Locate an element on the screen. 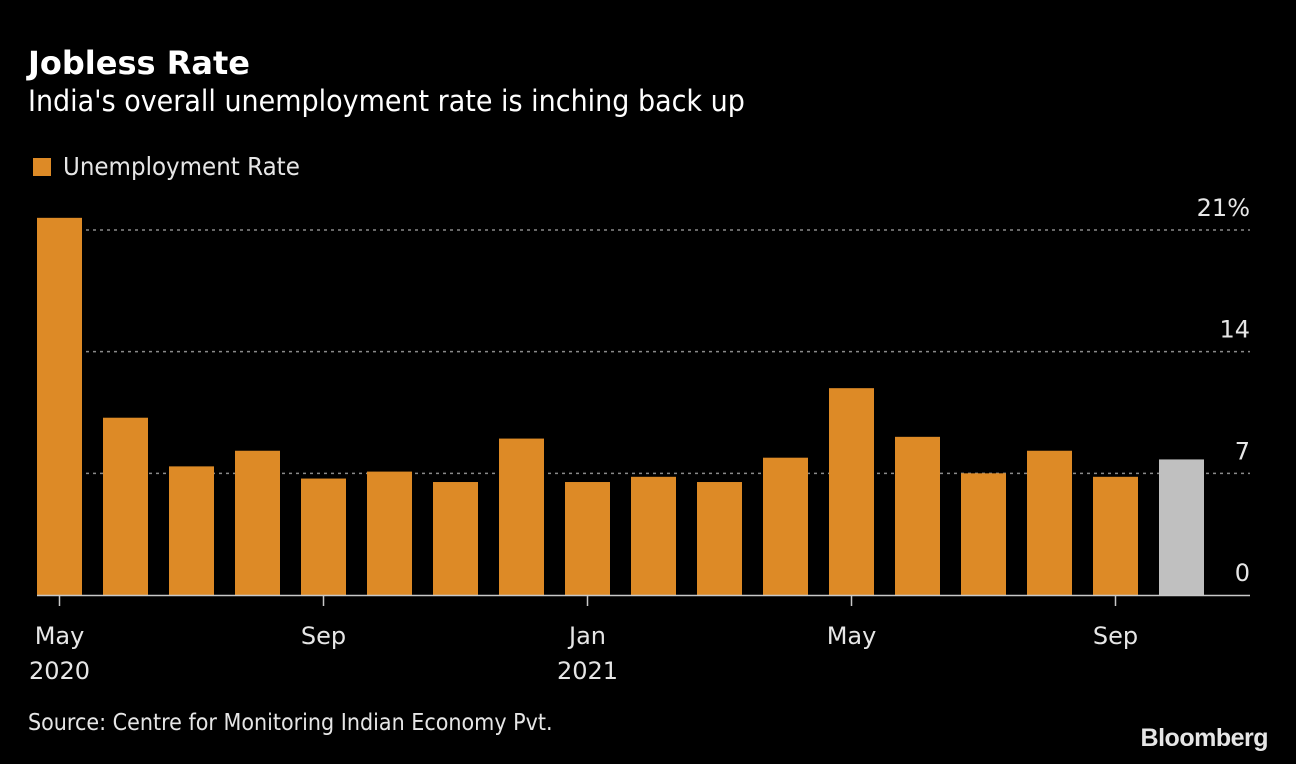 This screenshot has width=1296, height=764. x-tick-sublabel: 2020 is located at coordinates (59, 671).